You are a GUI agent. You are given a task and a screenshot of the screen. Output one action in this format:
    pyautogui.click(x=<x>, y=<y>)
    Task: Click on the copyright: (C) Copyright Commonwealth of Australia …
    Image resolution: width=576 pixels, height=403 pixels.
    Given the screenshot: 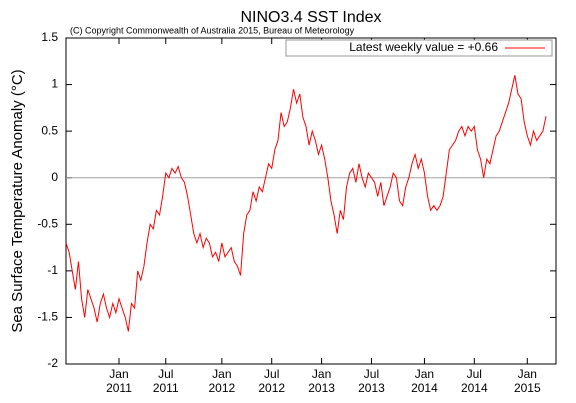 What is the action you would take?
    pyautogui.click(x=212, y=30)
    